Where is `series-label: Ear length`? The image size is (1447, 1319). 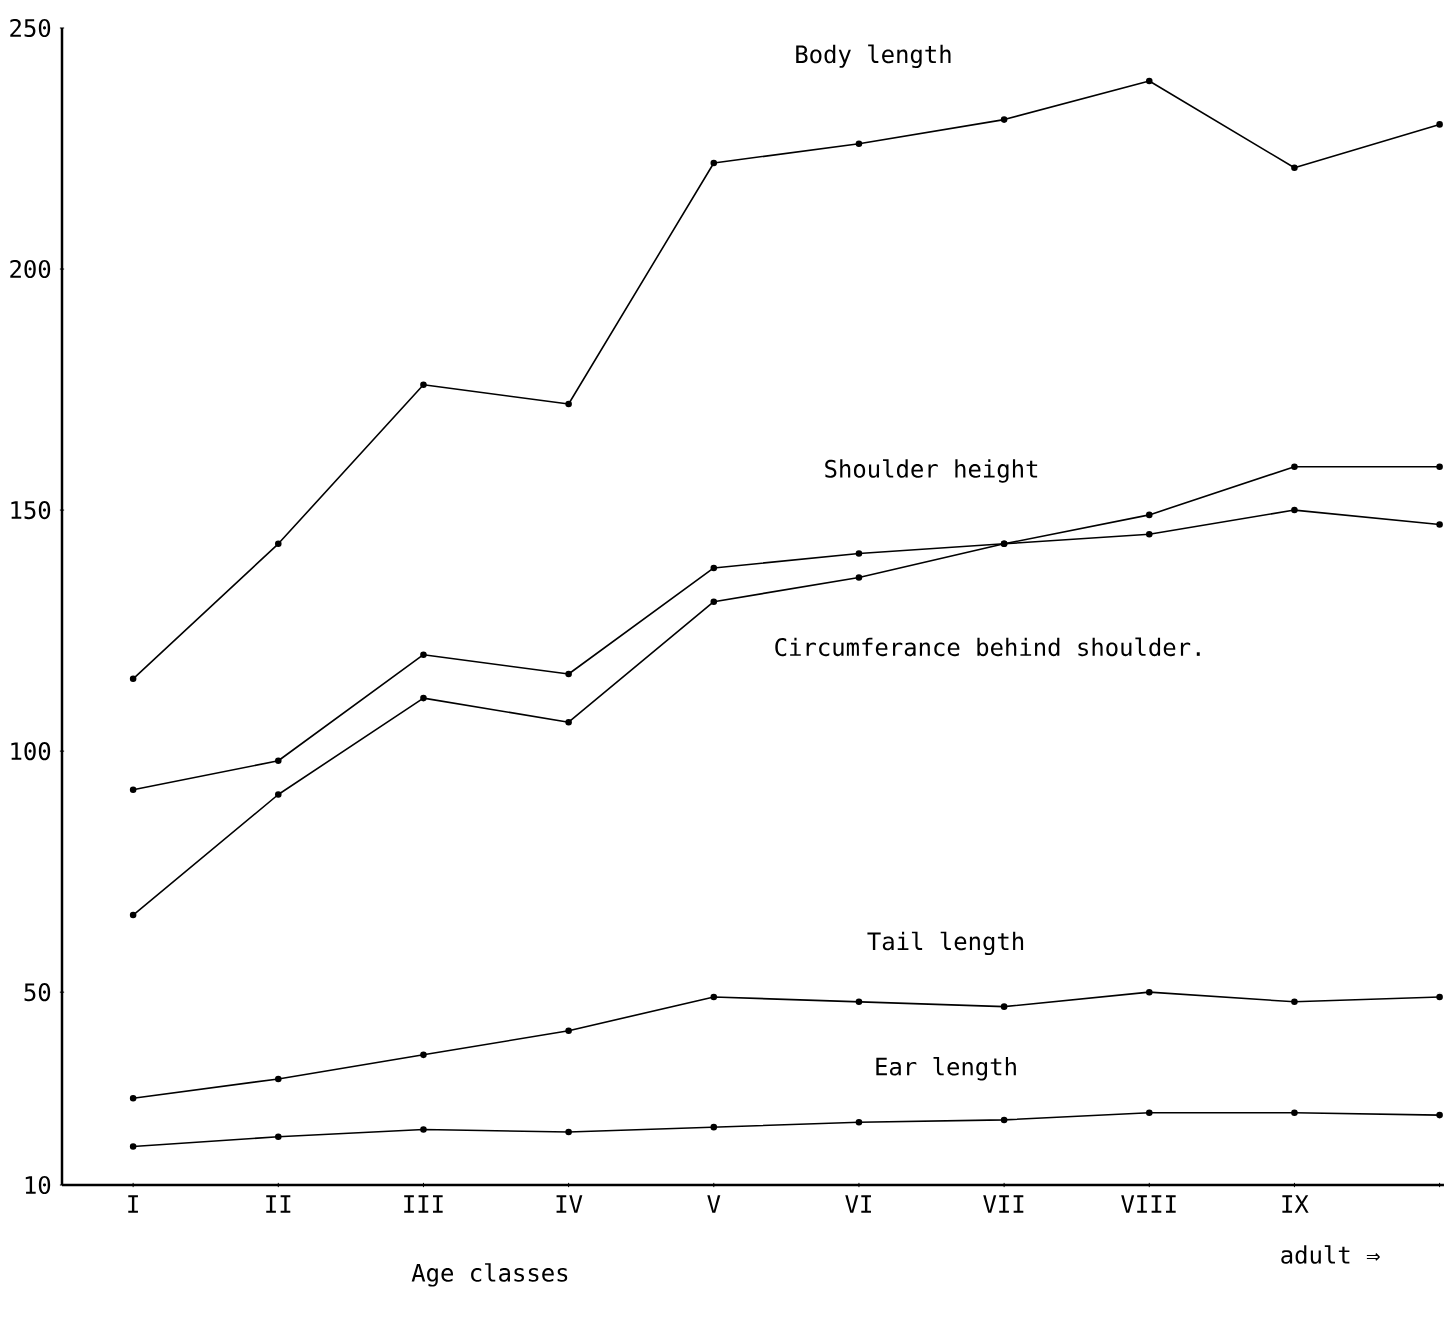
series-label: Ear length is located at coordinates (946, 1068).